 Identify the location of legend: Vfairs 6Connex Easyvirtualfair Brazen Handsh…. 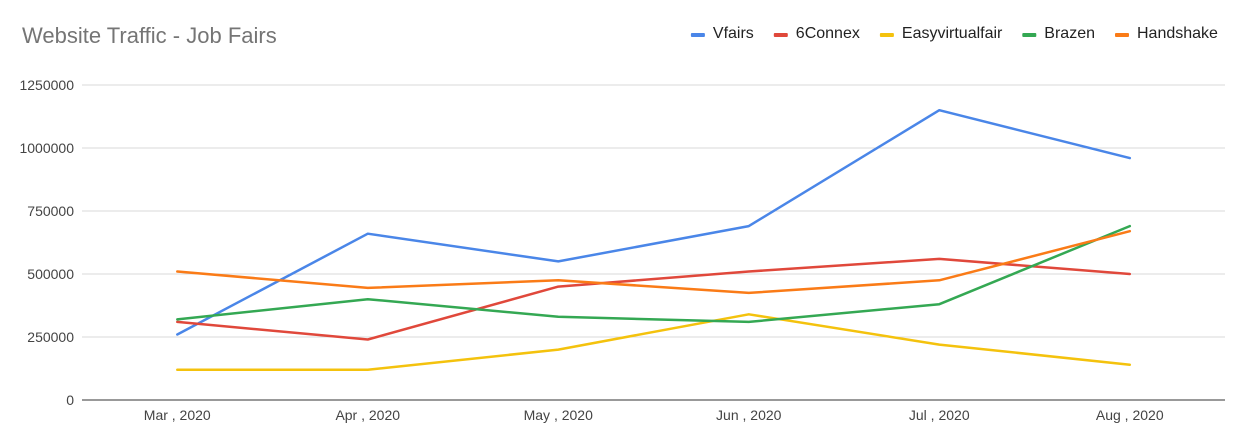
(954, 33).